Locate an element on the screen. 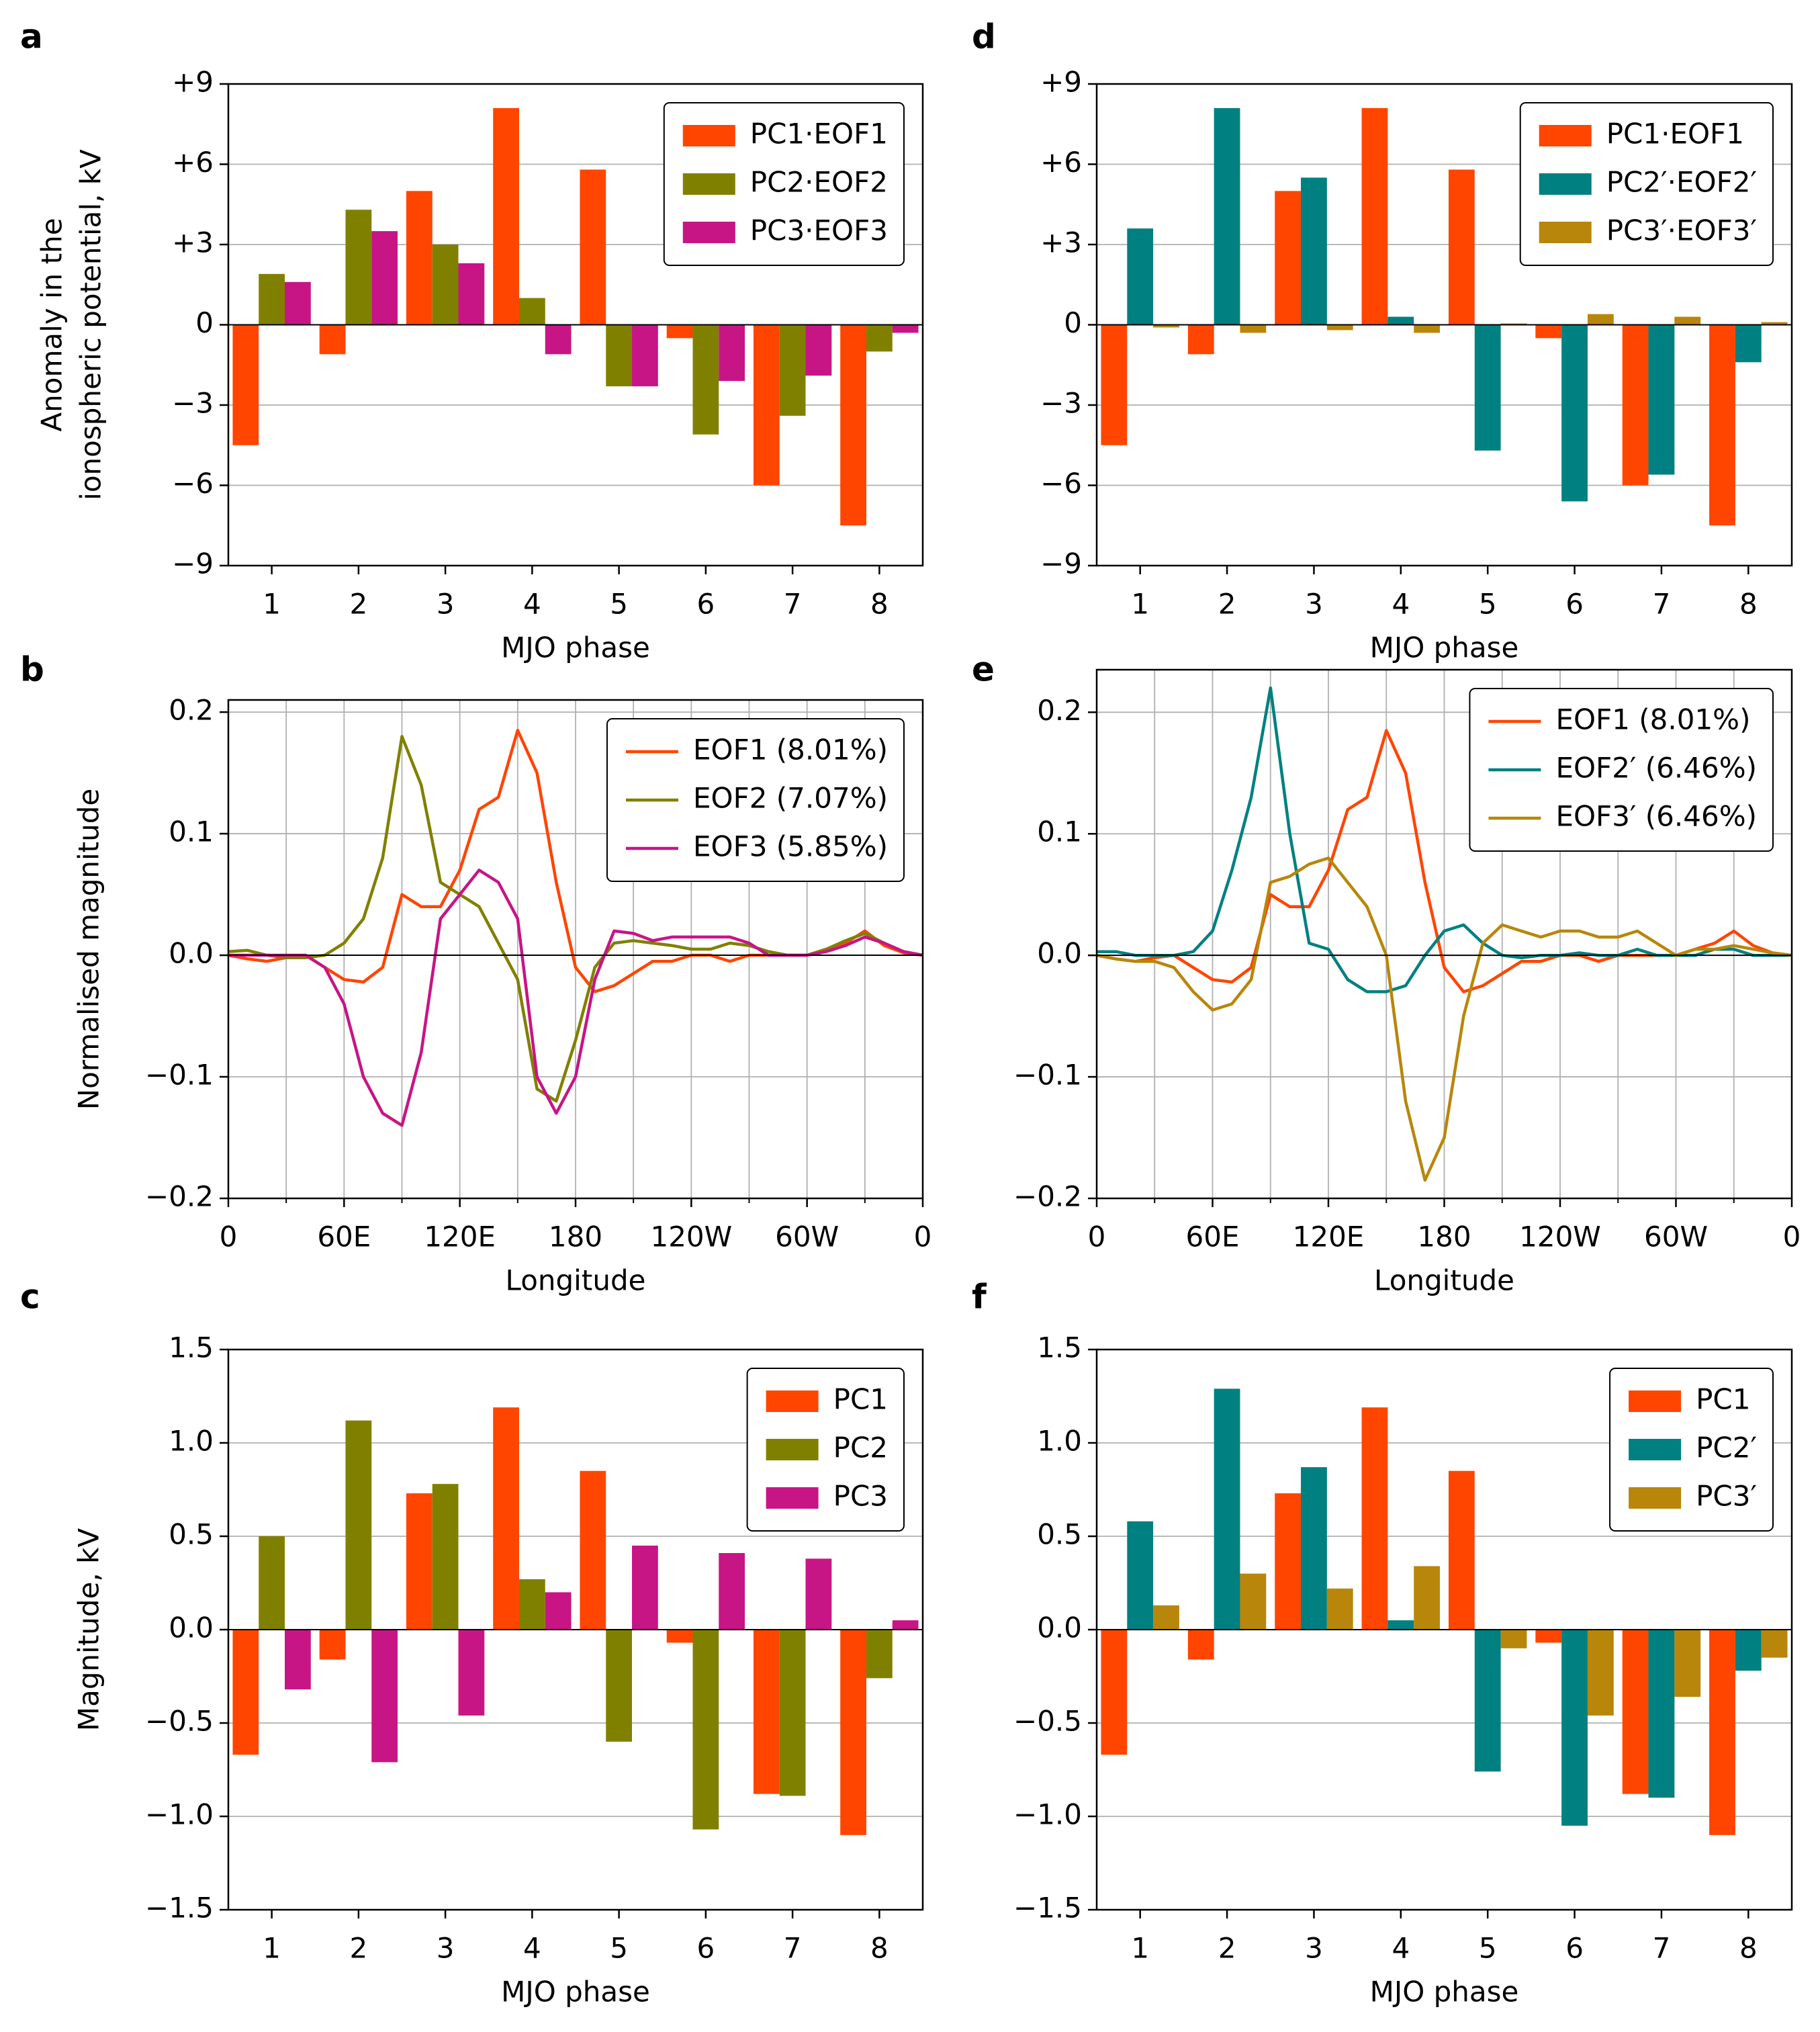 Image resolution: width=1820 pixels, height=2032 pixels. y-tick-label: −3 is located at coordinates (193, 403).